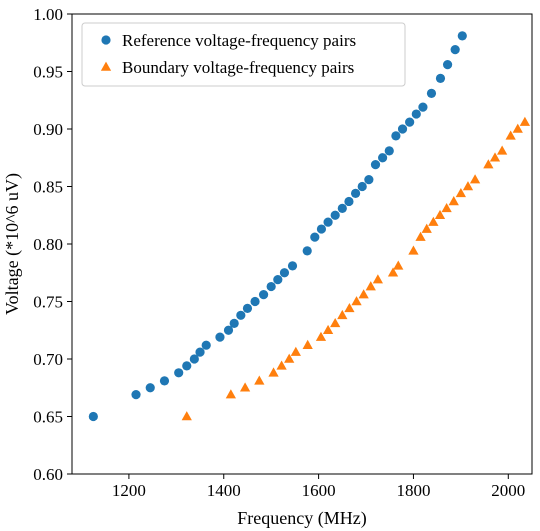  I want to click on x-tick-label: 1600, so click(319, 490).